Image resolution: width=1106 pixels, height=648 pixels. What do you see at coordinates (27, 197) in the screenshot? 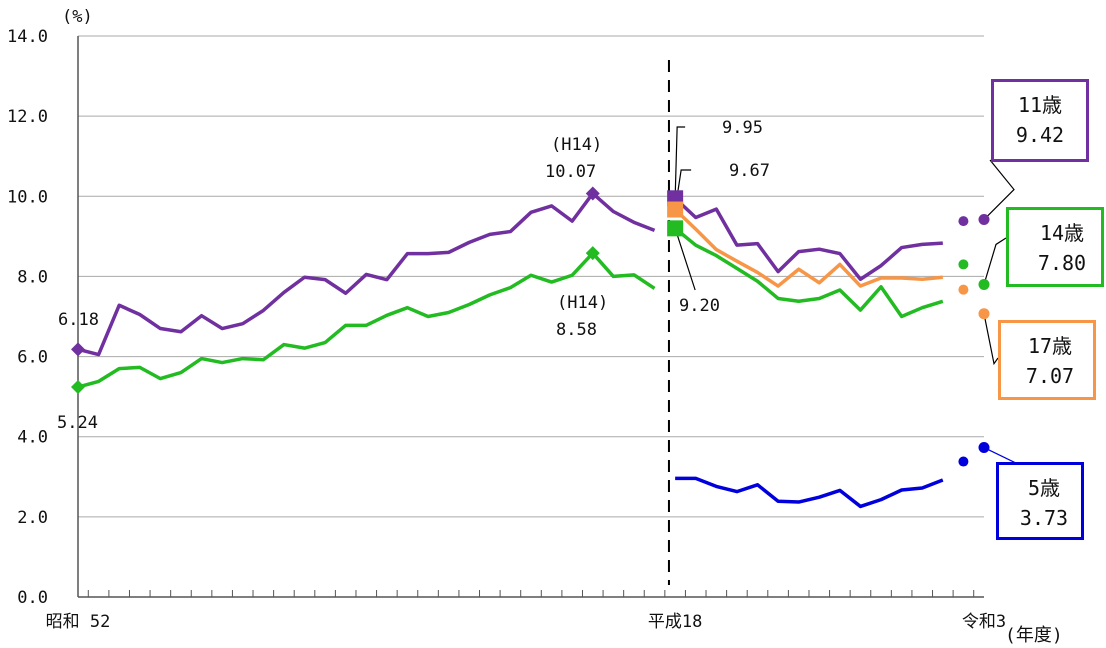
I see `y-tick-label-10.0: 10.0` at bounding box center [27, 197].